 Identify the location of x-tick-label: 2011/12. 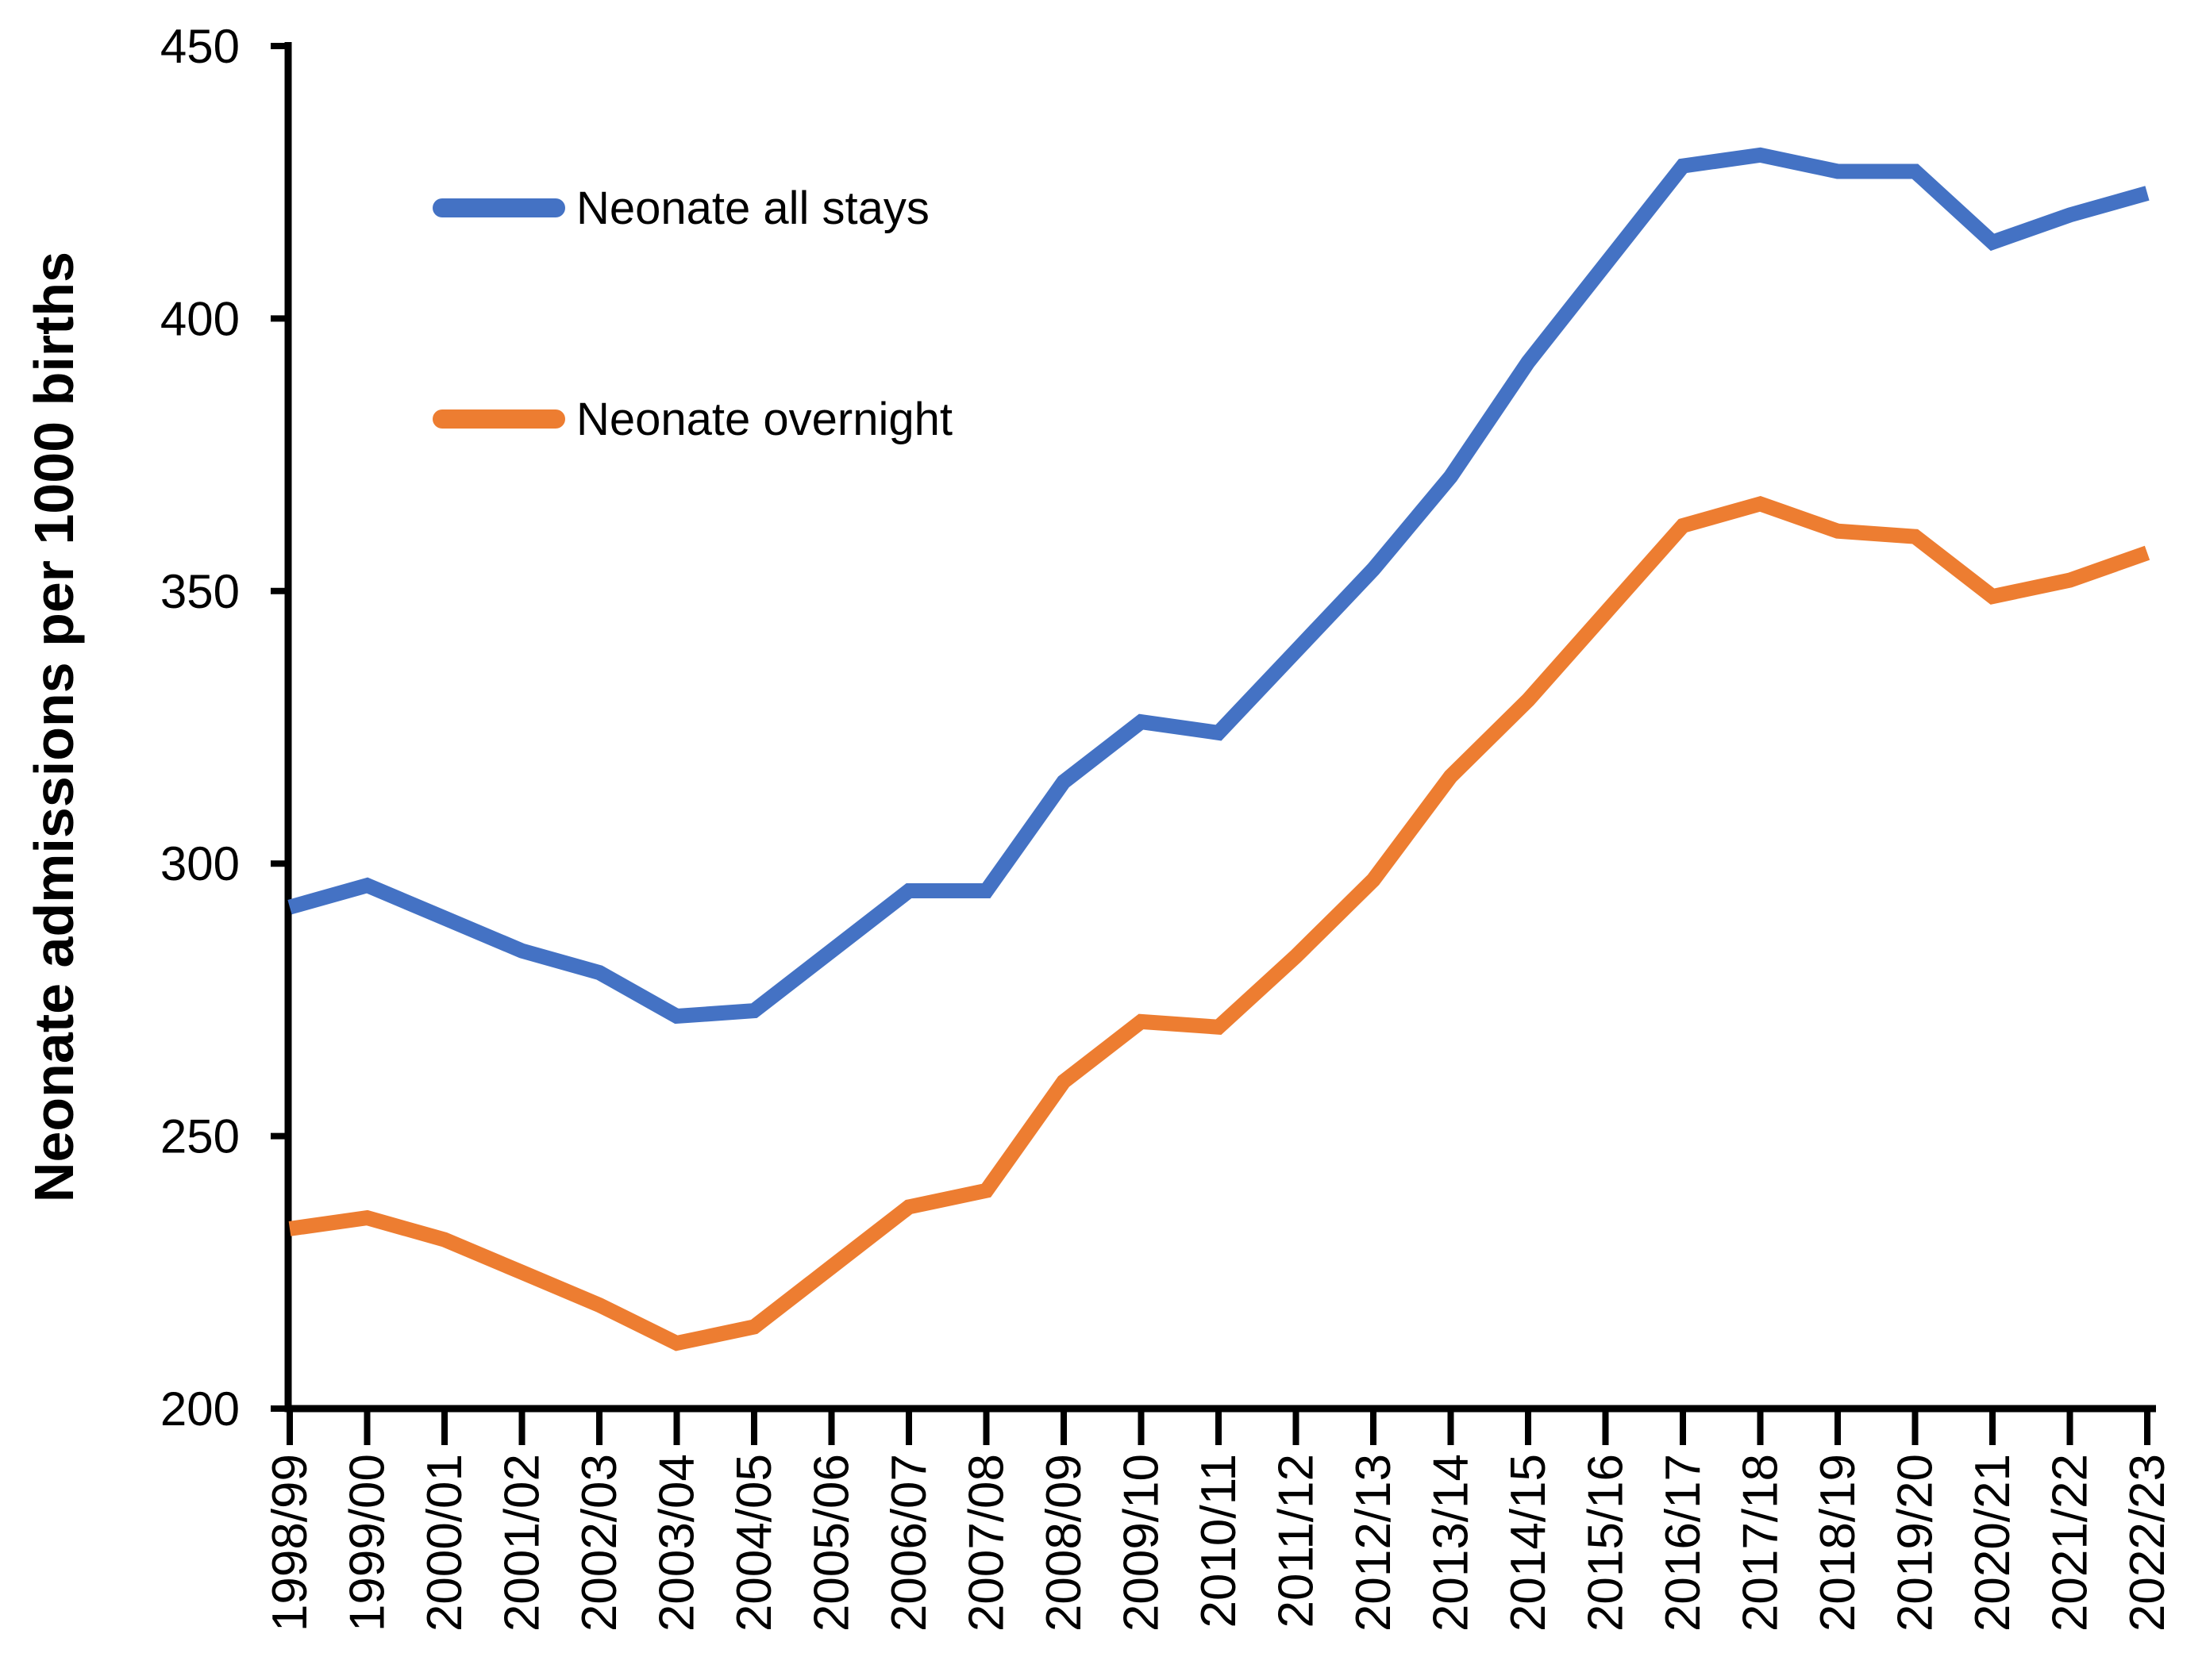
(1297, 1541).